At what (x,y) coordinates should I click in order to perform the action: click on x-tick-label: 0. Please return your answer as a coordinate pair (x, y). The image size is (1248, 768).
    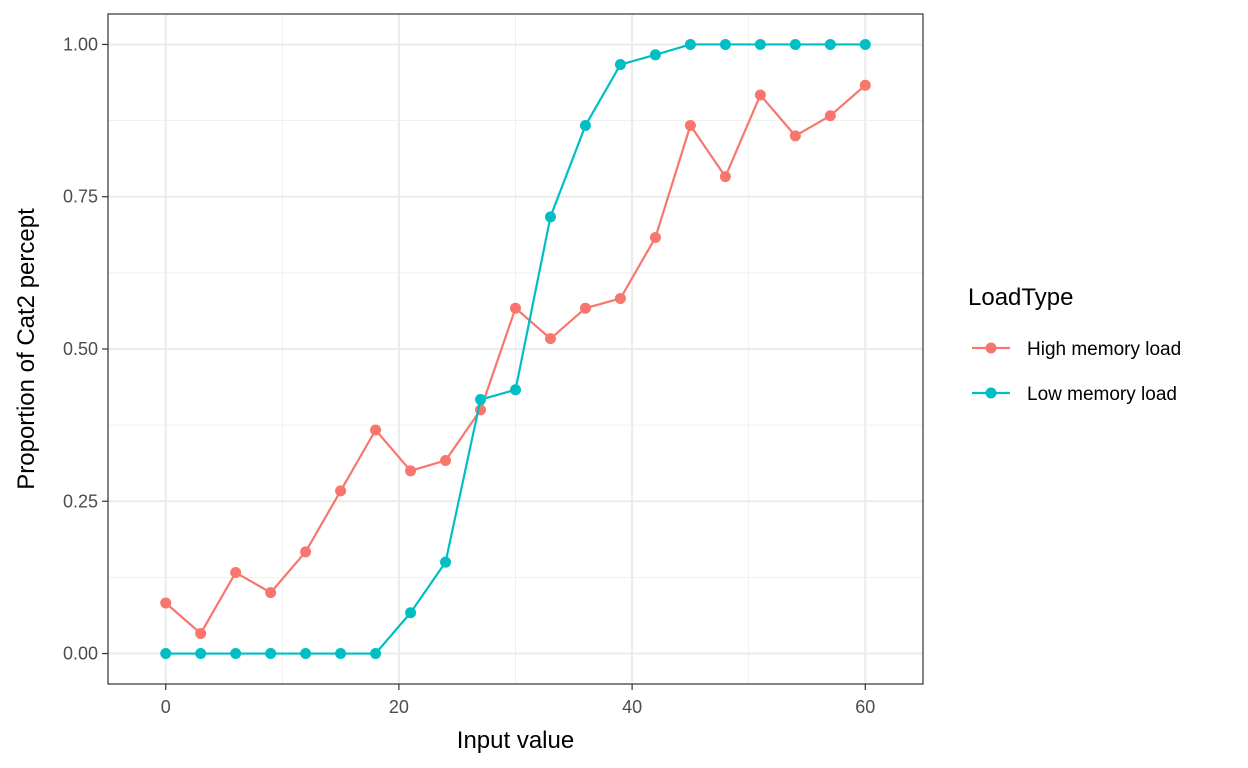
    Looking at the image, I should click on (166, 707).